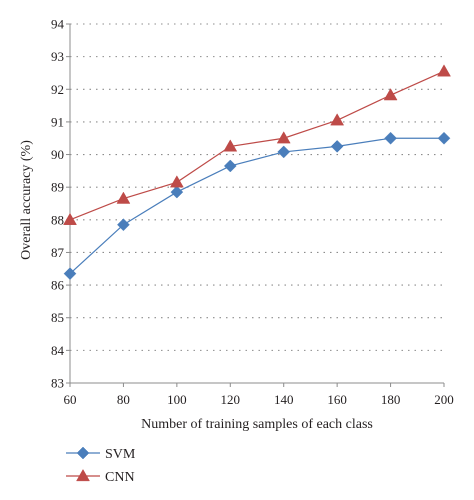 Image resolution: width=474 pixels, height=500 pixels. What do you see at coordinates (83, 453) in the screenshot?
I see `legend-marker-svm` at bounding box center [83, 453].